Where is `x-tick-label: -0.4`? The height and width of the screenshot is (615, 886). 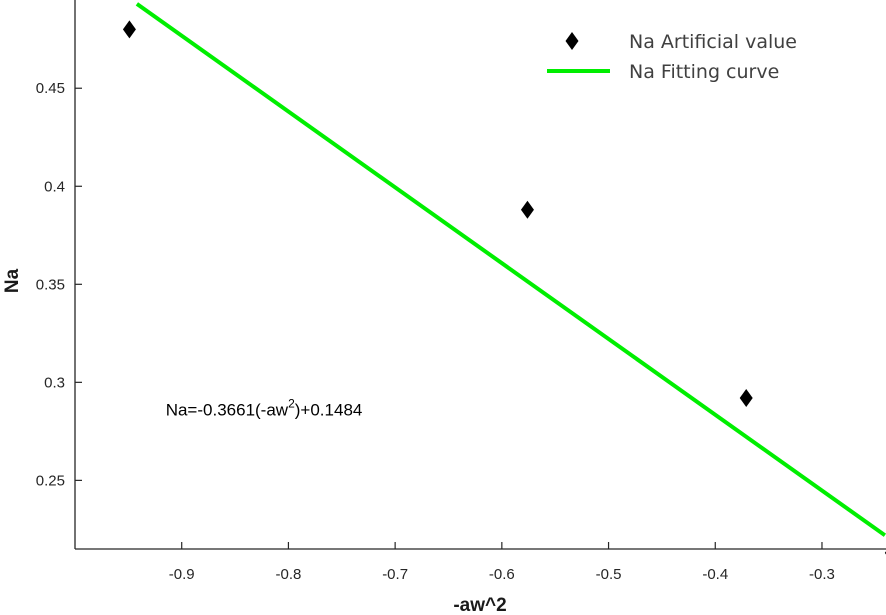 x-tick-label: -0.4 is located at coordinates (715, 574).